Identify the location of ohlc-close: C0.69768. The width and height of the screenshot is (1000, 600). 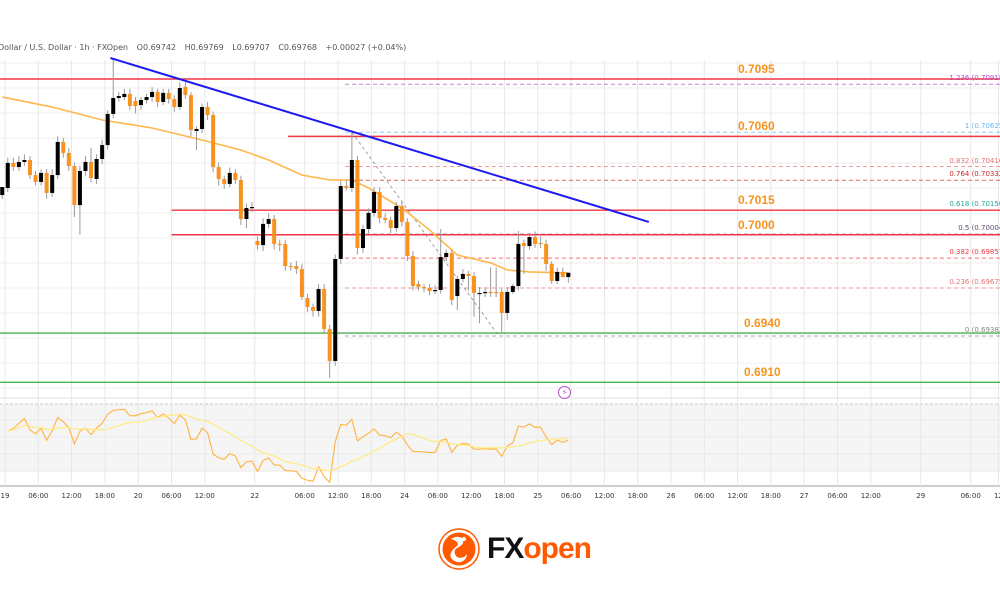
(297, 47).